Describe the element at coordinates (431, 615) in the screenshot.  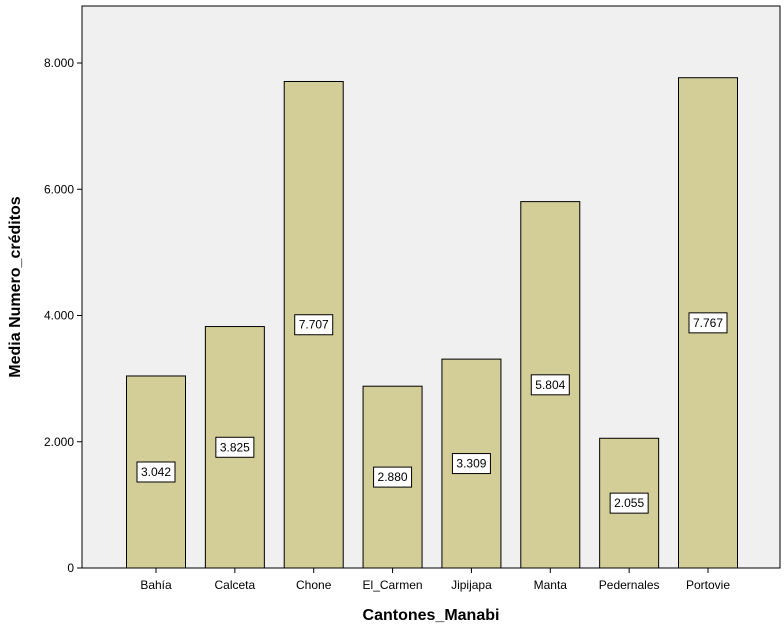
I see `x-axis-title: Cantones_Manabi` at that location.